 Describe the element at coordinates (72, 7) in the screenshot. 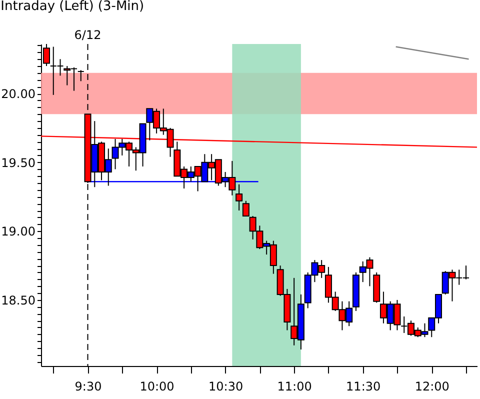

I see `chart-title: Intraday (Left) (3-Min)` at that location.